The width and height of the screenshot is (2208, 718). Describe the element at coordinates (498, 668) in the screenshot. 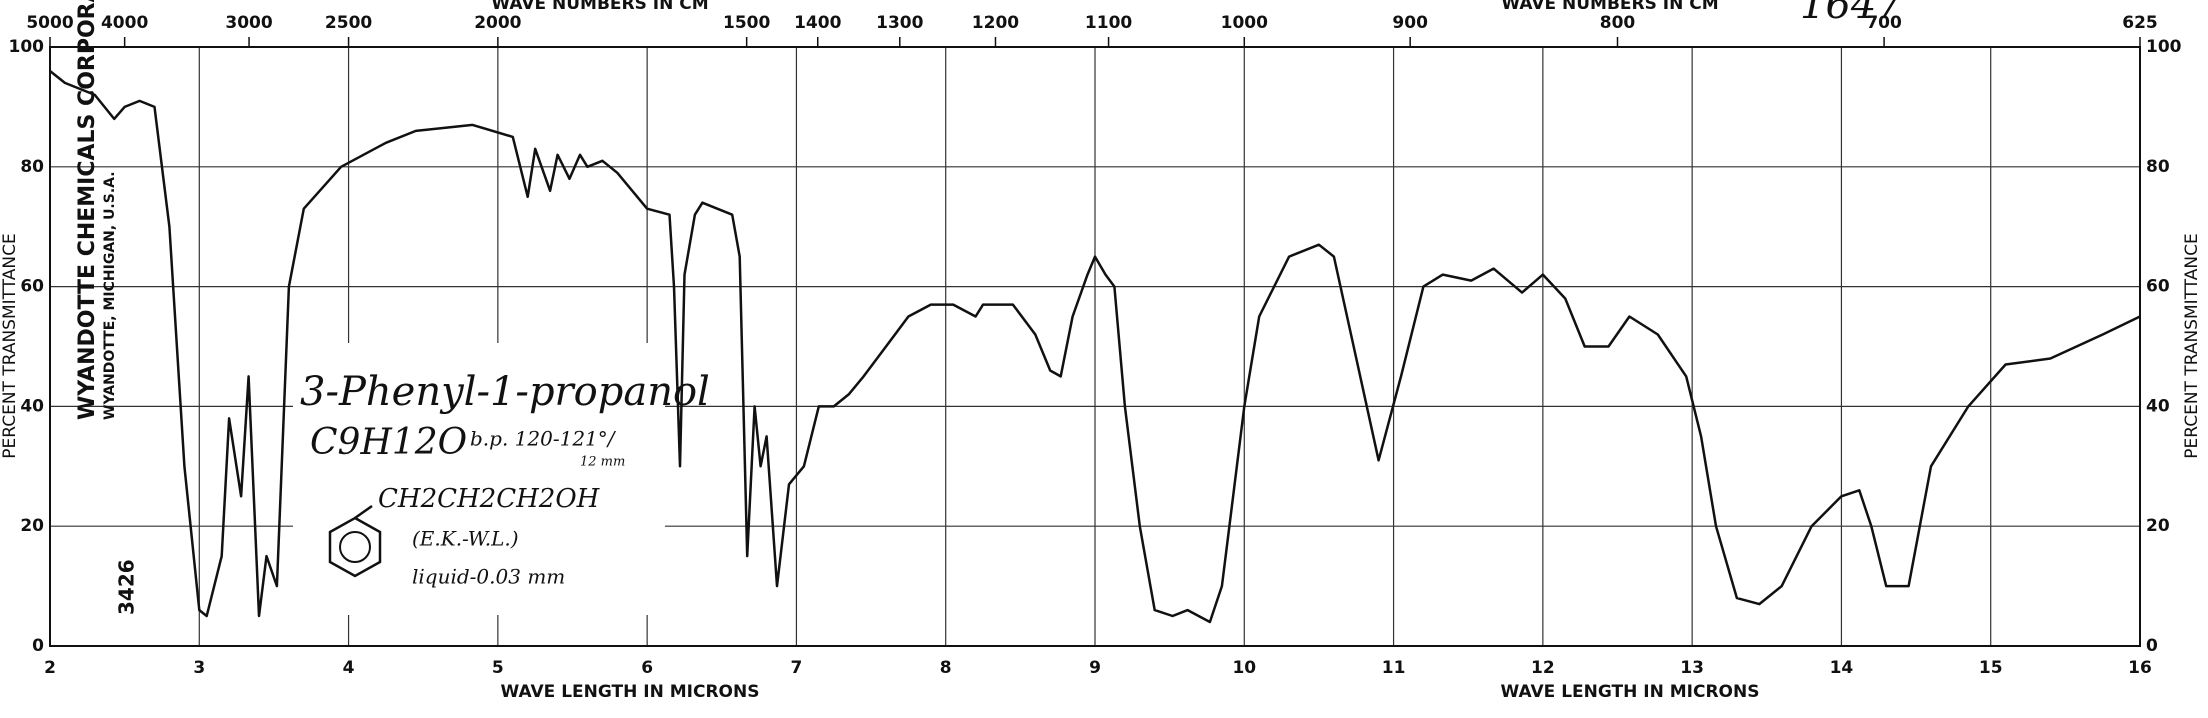

I see `x-tick-label: 5` at that location.